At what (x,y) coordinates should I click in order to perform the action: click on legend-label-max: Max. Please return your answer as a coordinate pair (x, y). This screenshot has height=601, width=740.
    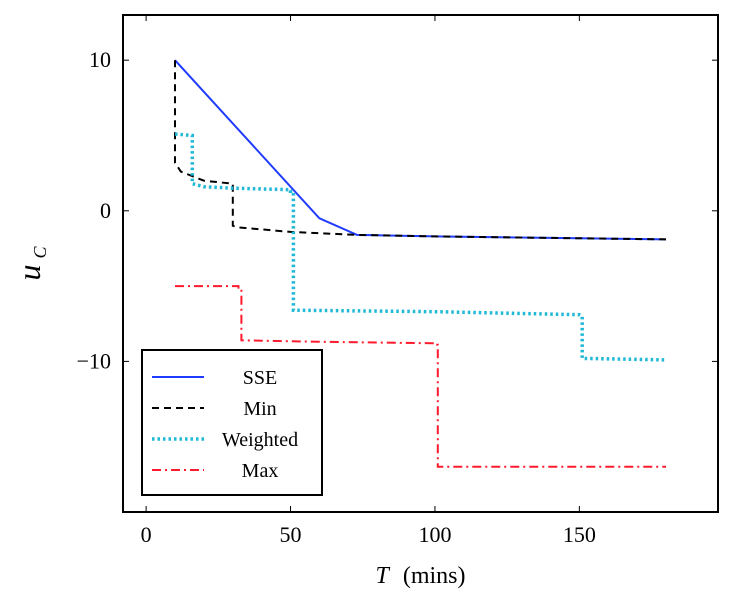
    Looking at the image, I should click on (260, 471).